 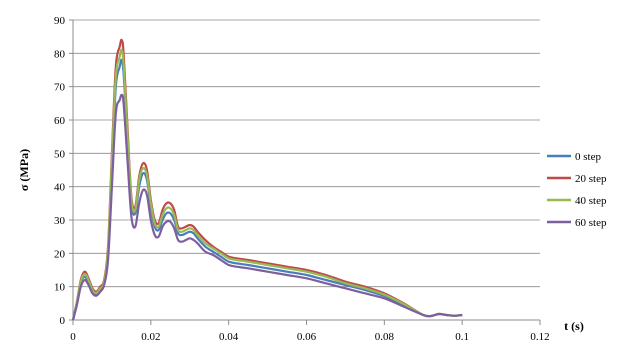 What do you see at coordinates (574, 326) in the screenshot?
I see `x-axis-title: t (s)` at bounding box center [574, 326].